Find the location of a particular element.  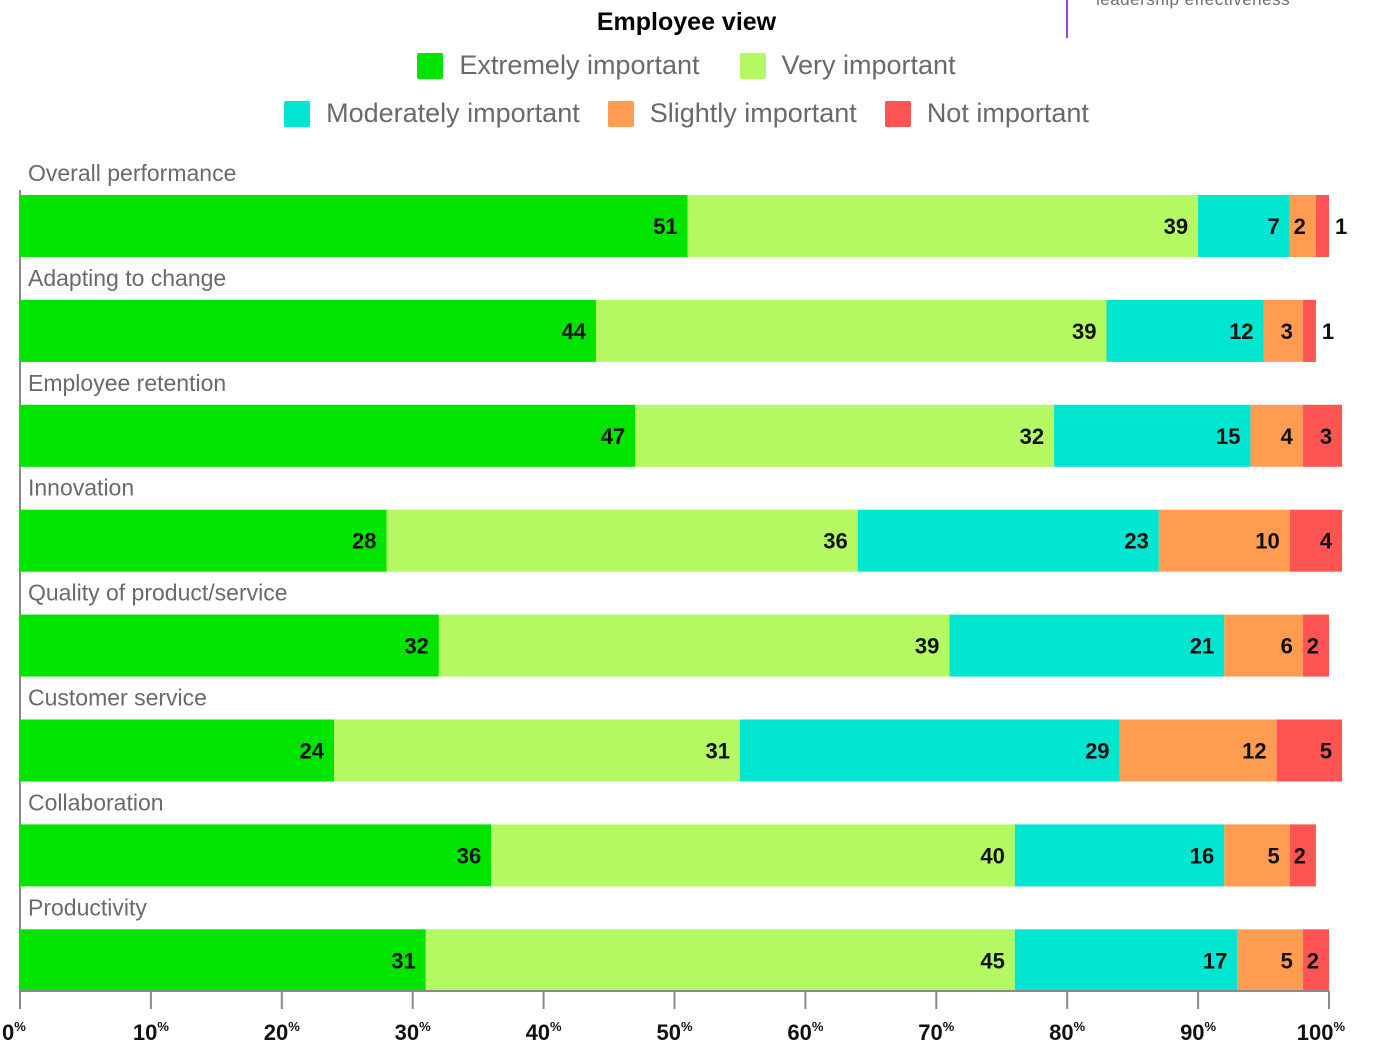

bar-employee-retention-very-important is located at coordinates (845, 435).